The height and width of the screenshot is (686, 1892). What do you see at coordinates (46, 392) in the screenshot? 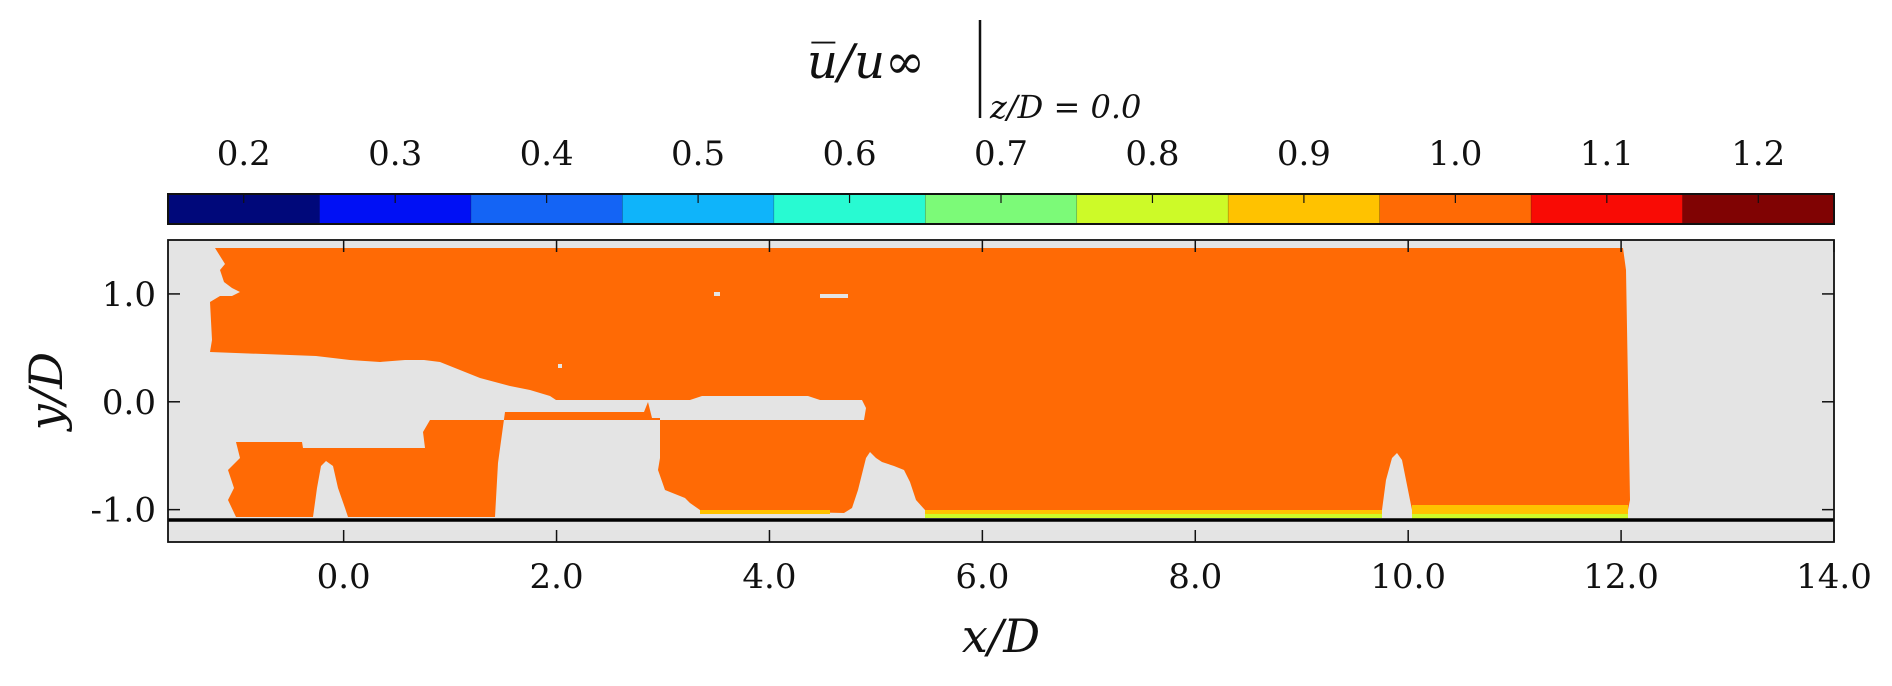
I see `y-axis-label: y/D` at bounding box center [46, 392].